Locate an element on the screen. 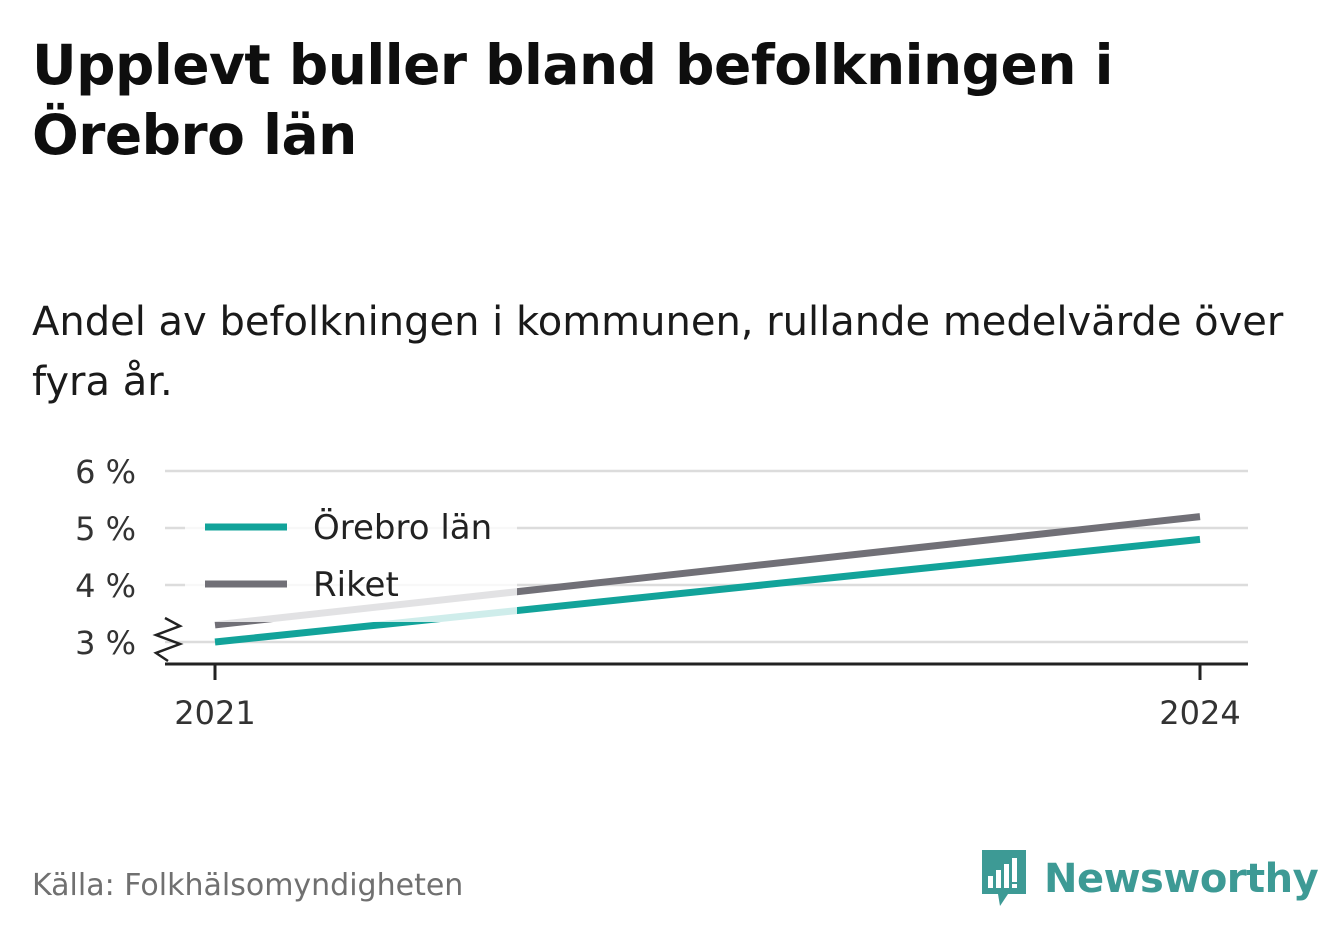 The width and height of the screenshot is (1322, 939). x-tick-label: 2024 is located at coordinates (1199, 713).